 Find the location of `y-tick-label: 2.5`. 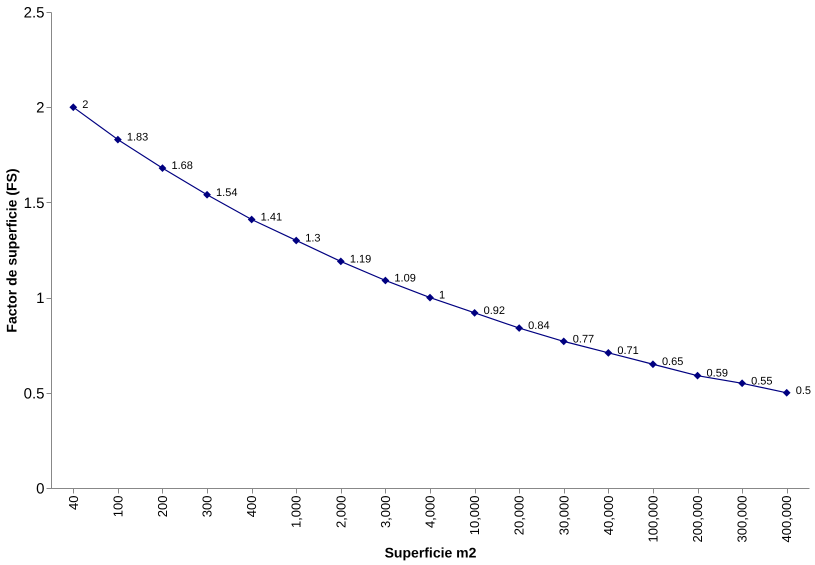

y-tick-label: 2.5 is located at coordinates (34, 13).